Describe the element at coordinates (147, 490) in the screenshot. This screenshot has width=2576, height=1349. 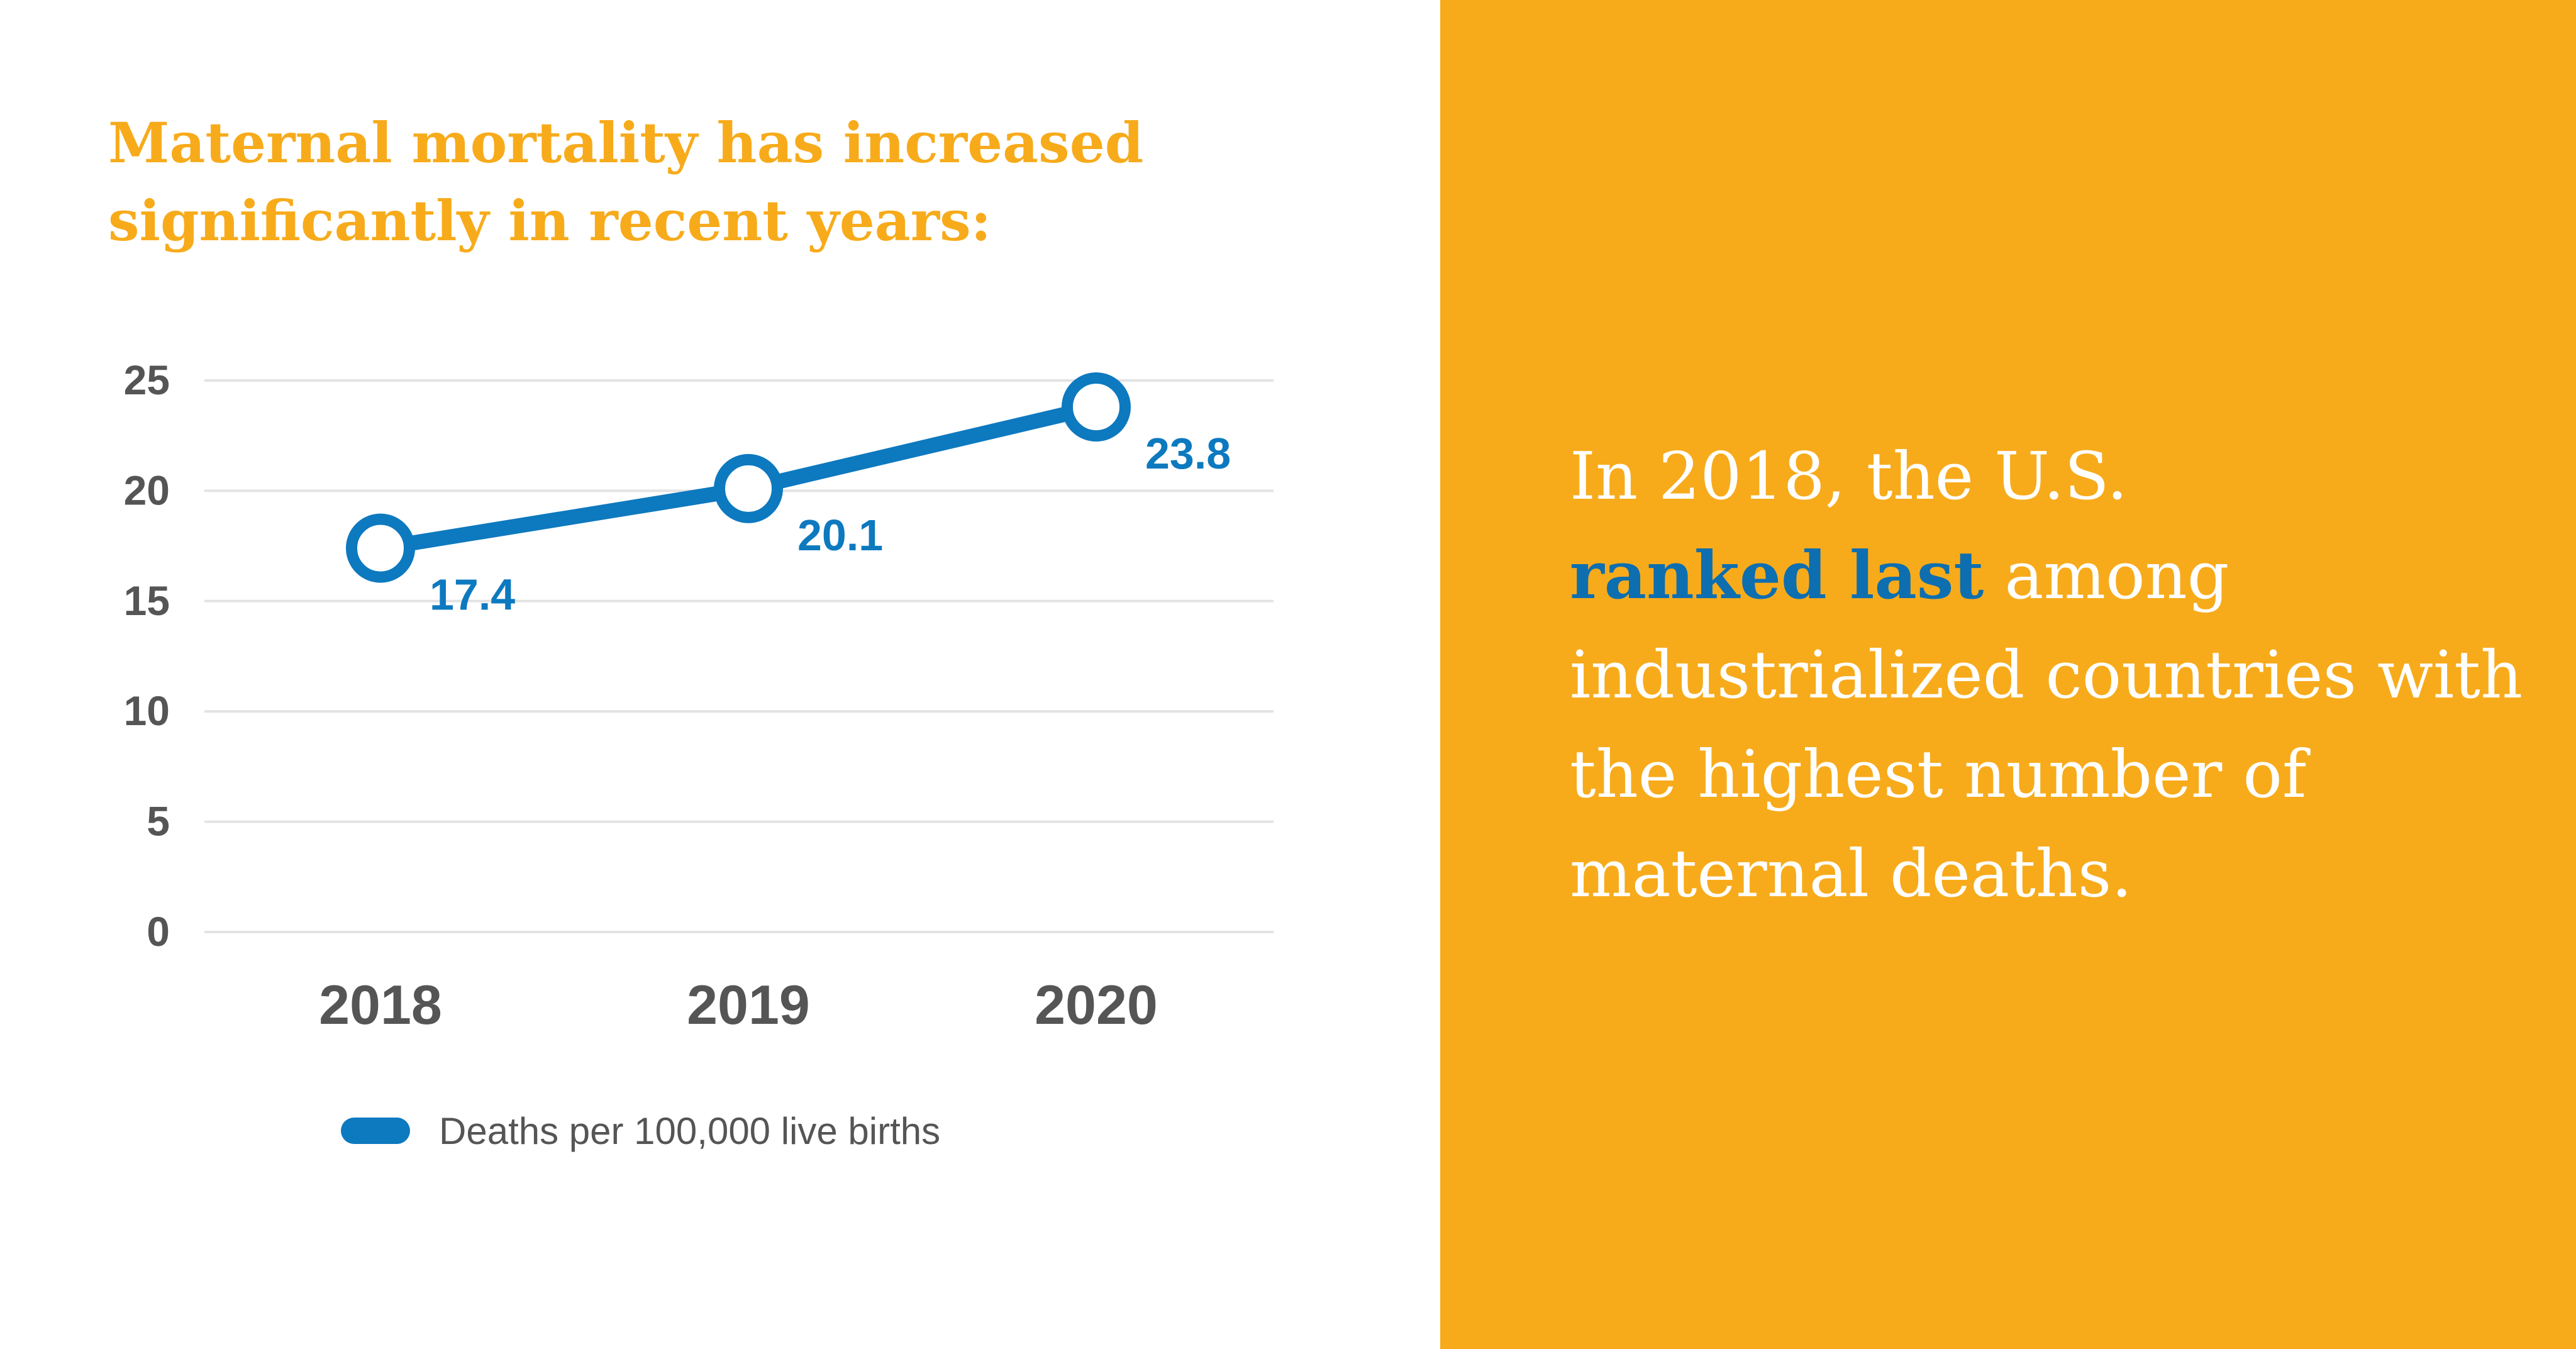
I see `y-tick-label: 20` at that location.